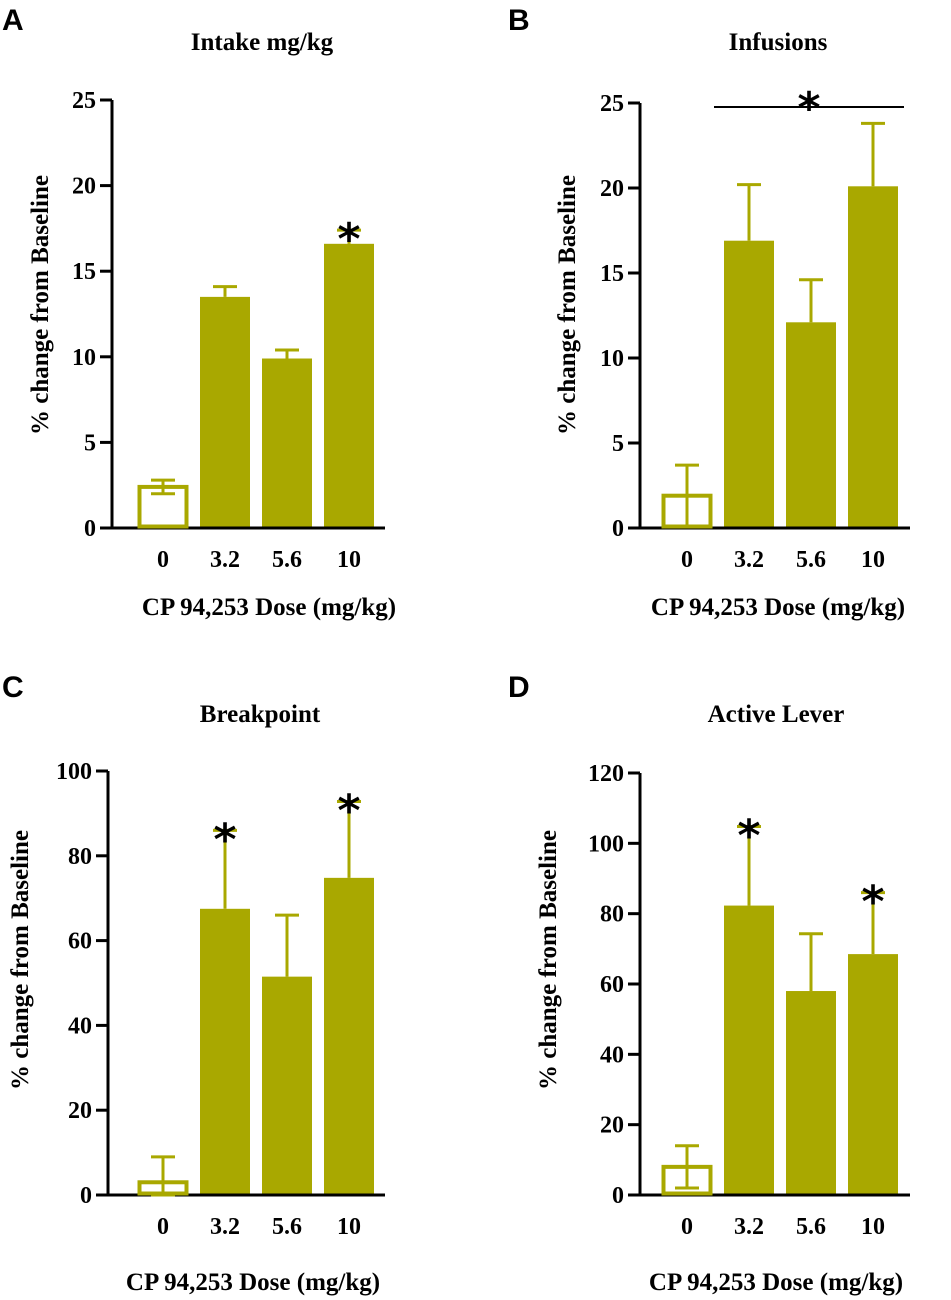 The height and width of the screenshot is (1300, 951). What do you see at coordinates (519, 20) in the screenshot?
I see `panel-letter: B` at bounding box center [519, 20].